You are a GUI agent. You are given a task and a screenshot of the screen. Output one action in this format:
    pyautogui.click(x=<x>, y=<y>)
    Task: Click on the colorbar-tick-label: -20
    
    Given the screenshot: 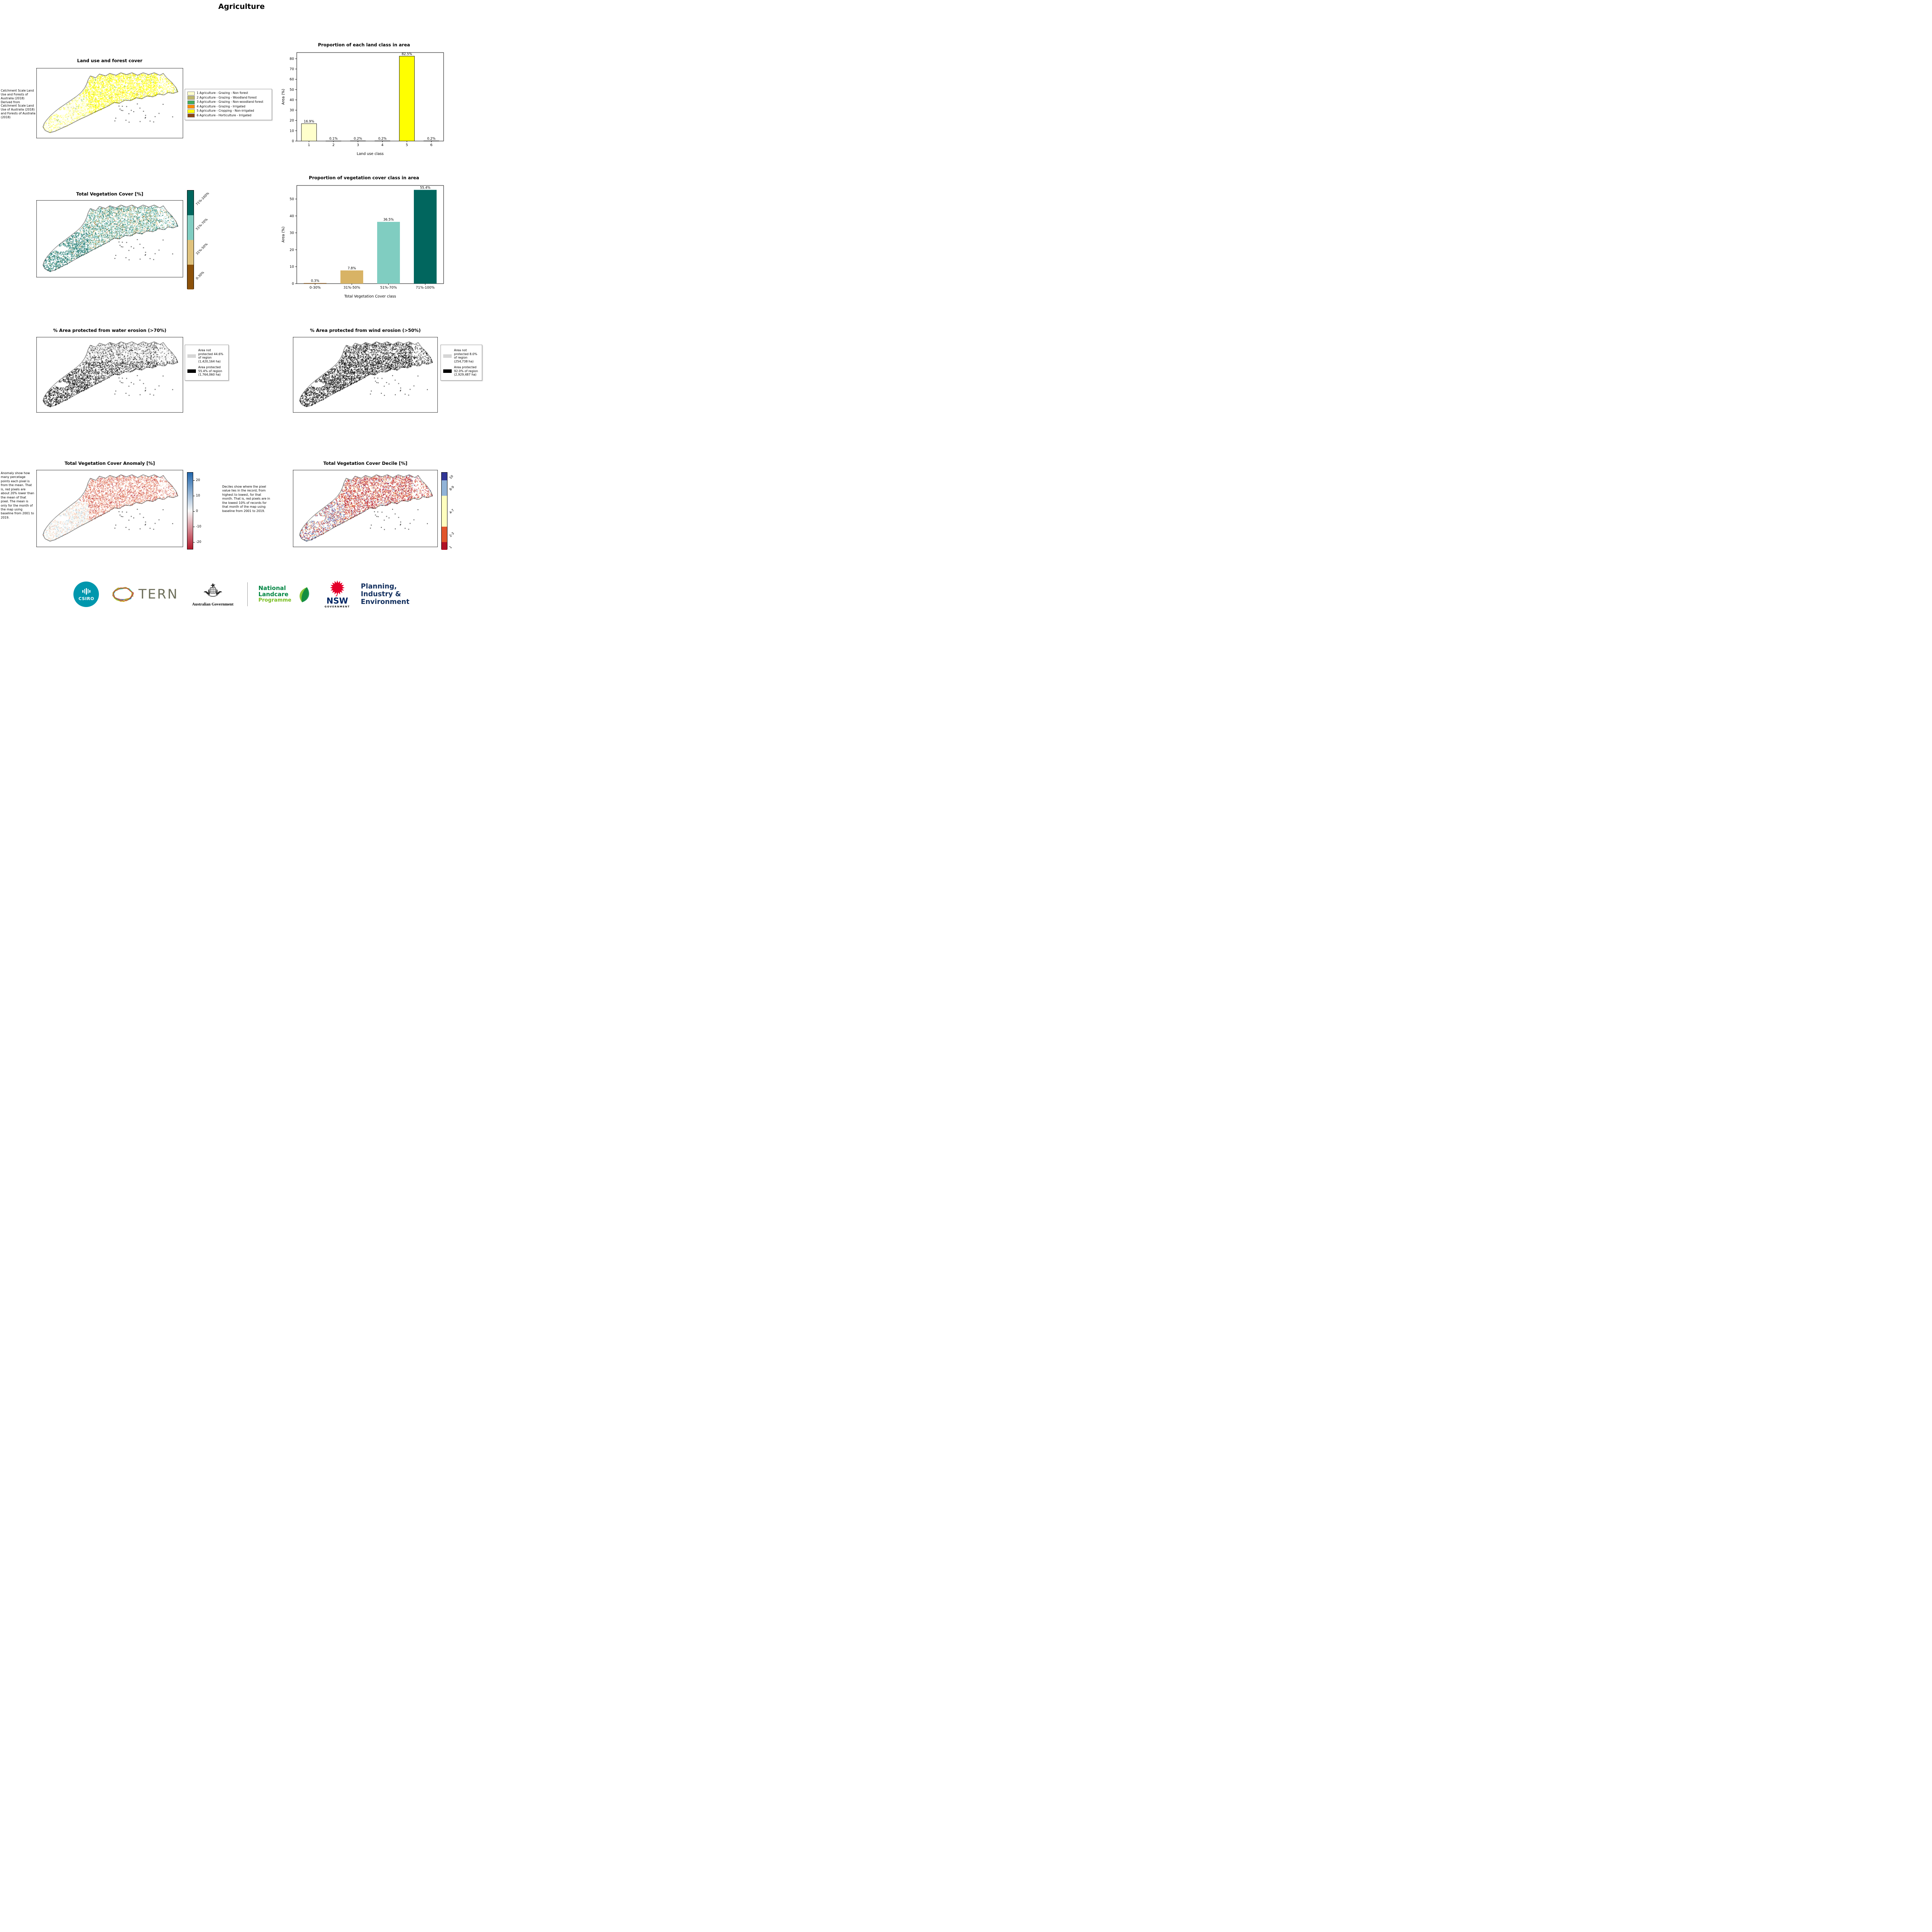 What is the action you would take?
    pyautogui.click(x=198, y=542)
    